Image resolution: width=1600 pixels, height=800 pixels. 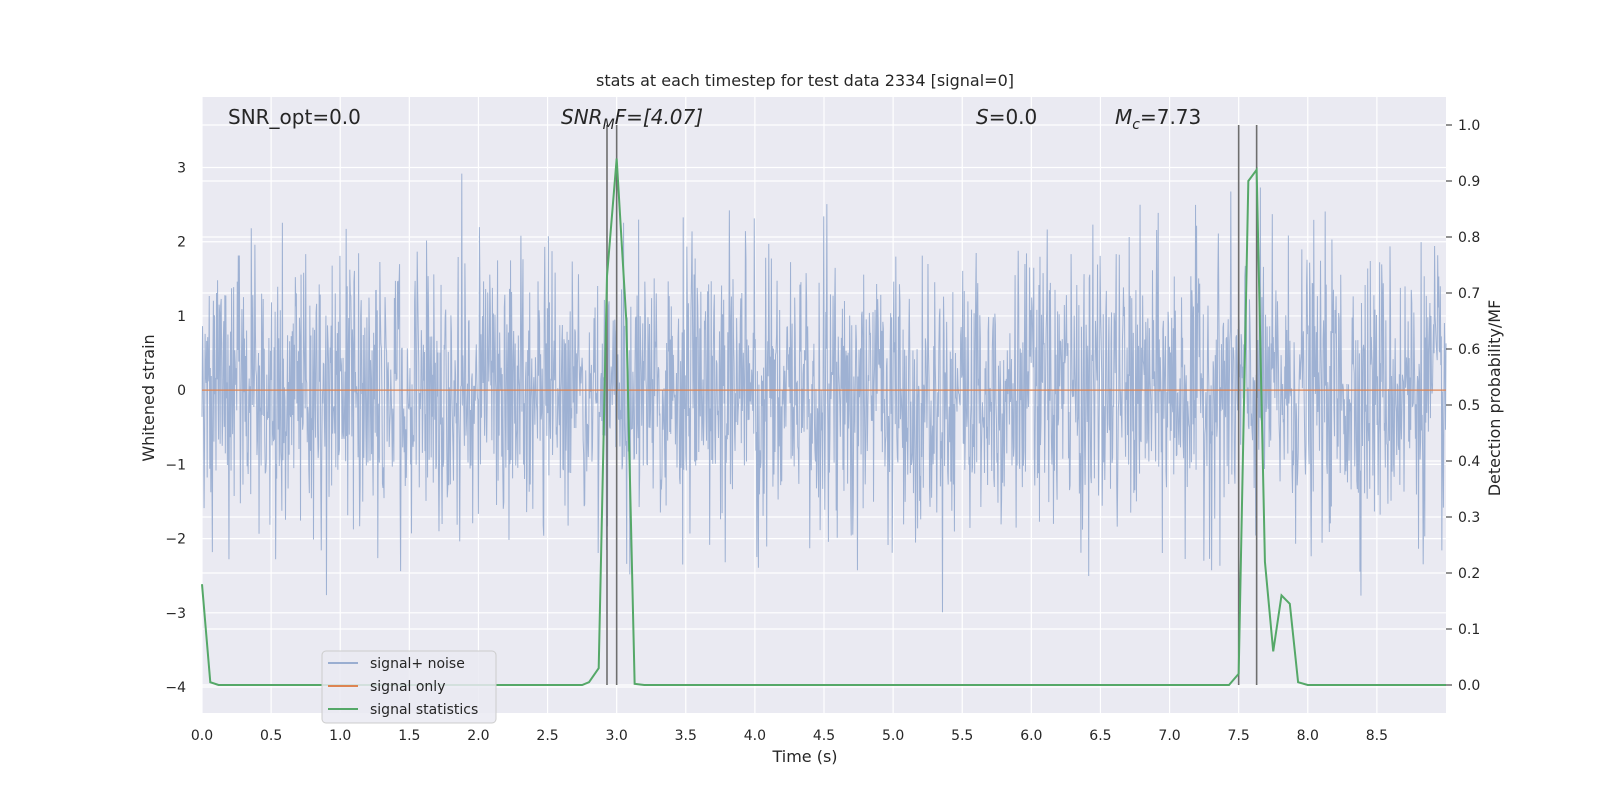 What do you see at coordinates (1469, 238) in the screenshot?
I see `y-right-tick-label: 0.8` at bounding box center [1469, 238].